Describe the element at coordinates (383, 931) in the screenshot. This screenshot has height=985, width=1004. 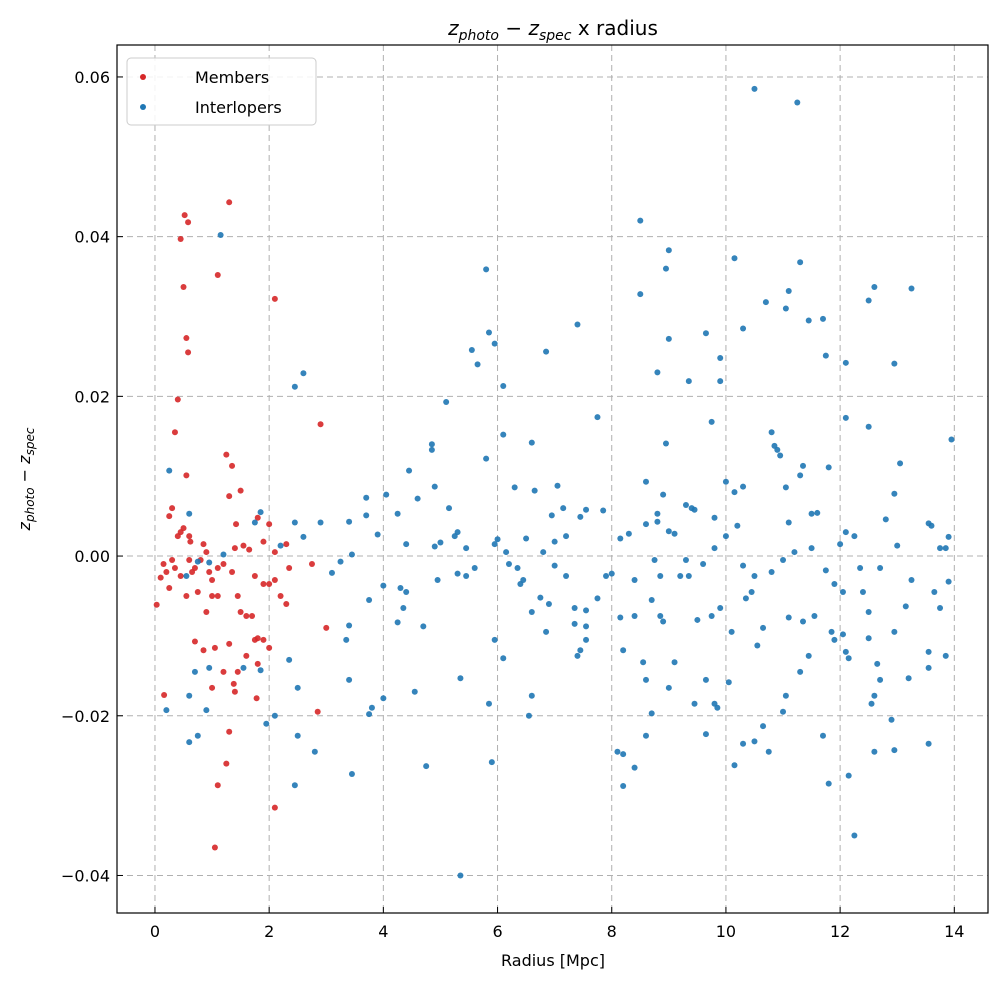
I see `x-tick-label: 4` at that location.